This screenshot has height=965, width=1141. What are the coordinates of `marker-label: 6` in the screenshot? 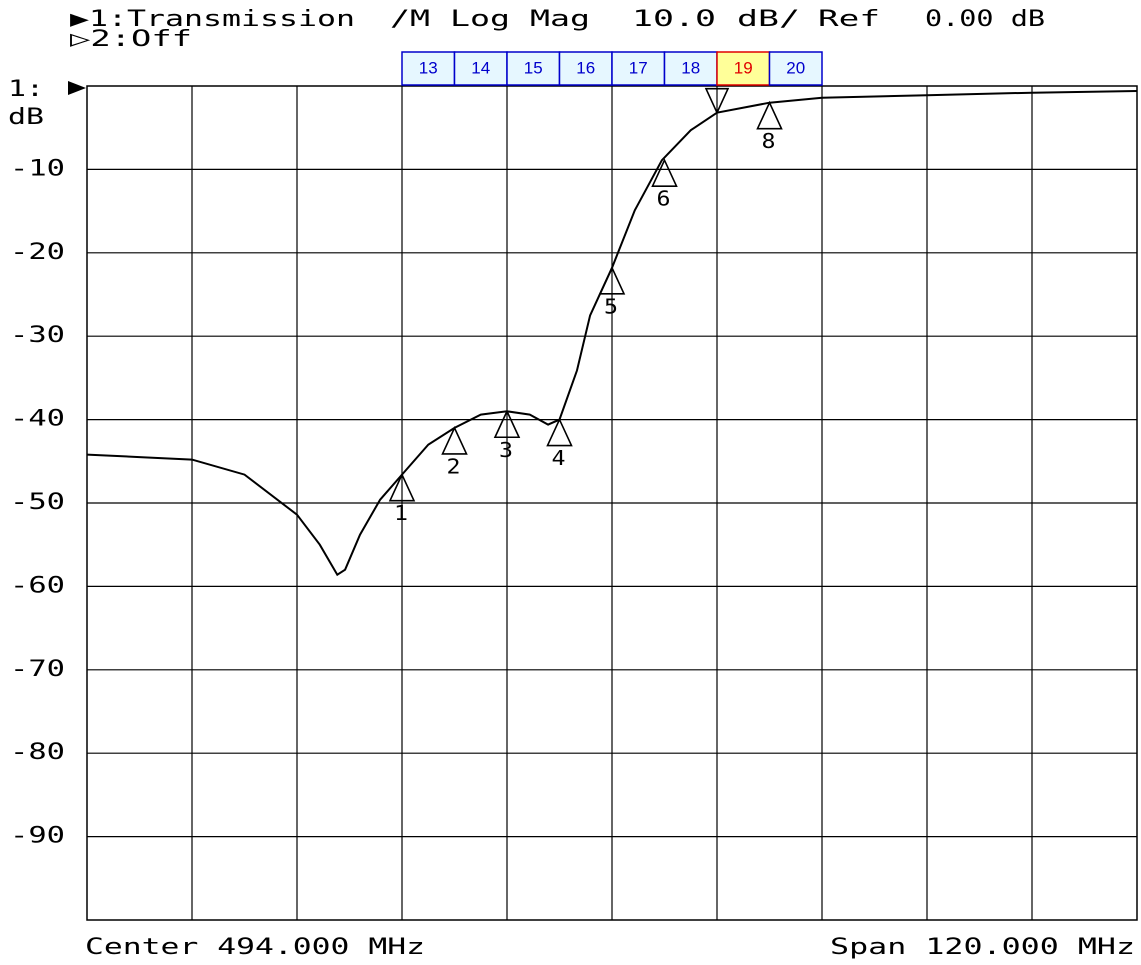 It's located at (664, 199).